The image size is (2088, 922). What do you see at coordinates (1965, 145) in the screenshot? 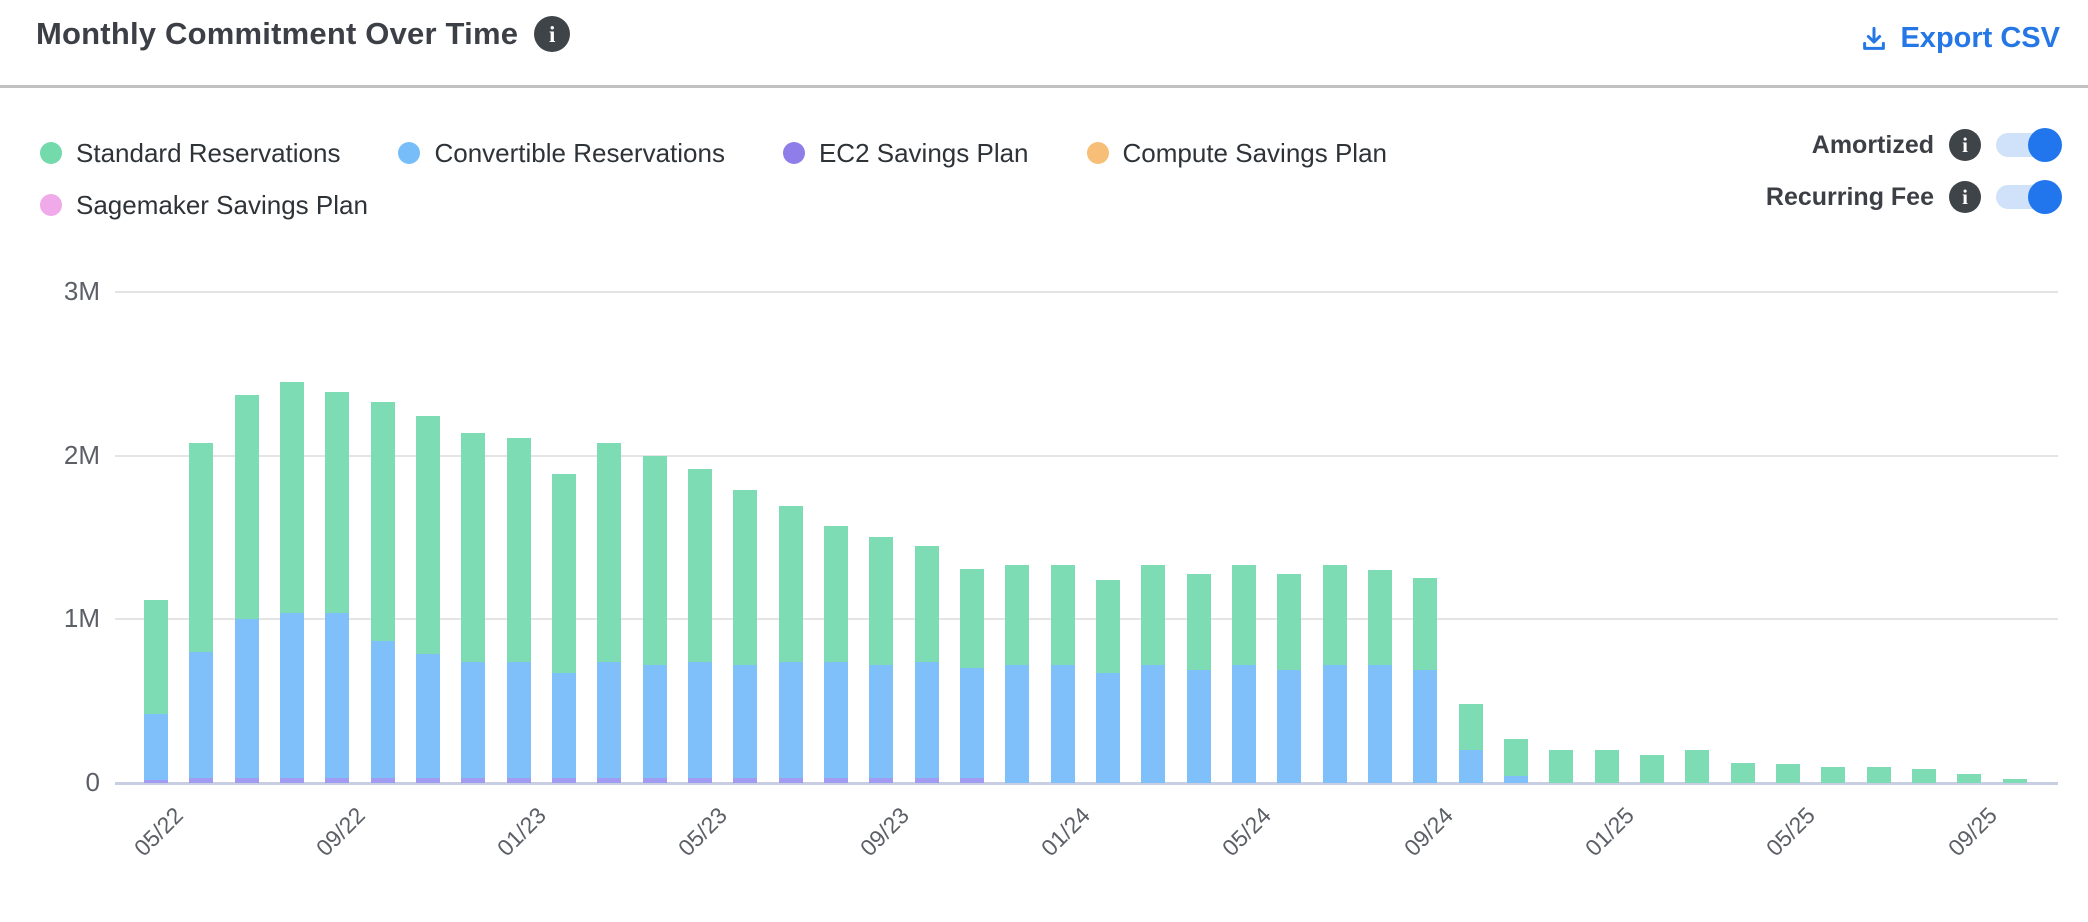
I see `amortized-info-icon: i` at bounding box center [1965, 145].